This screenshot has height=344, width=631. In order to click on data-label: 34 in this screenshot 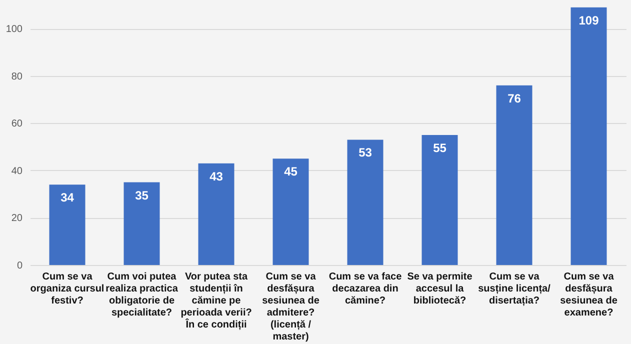, I will do `click(67, 197)`.